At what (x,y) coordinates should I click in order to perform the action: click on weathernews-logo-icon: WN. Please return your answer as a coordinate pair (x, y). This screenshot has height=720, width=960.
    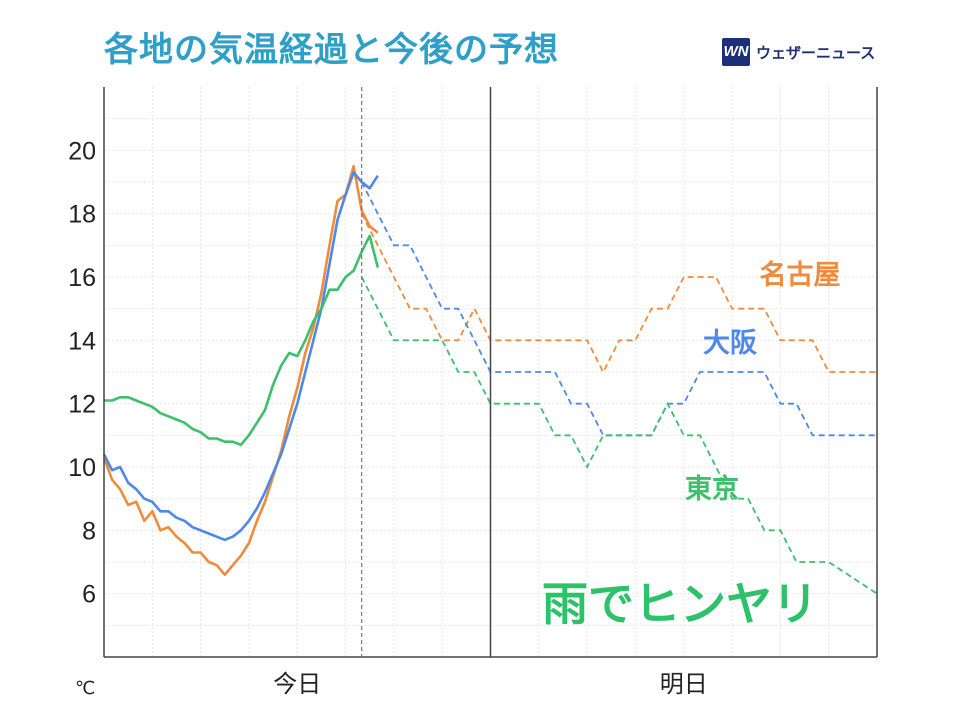
    Looking at the image, I should click on (736, 52).